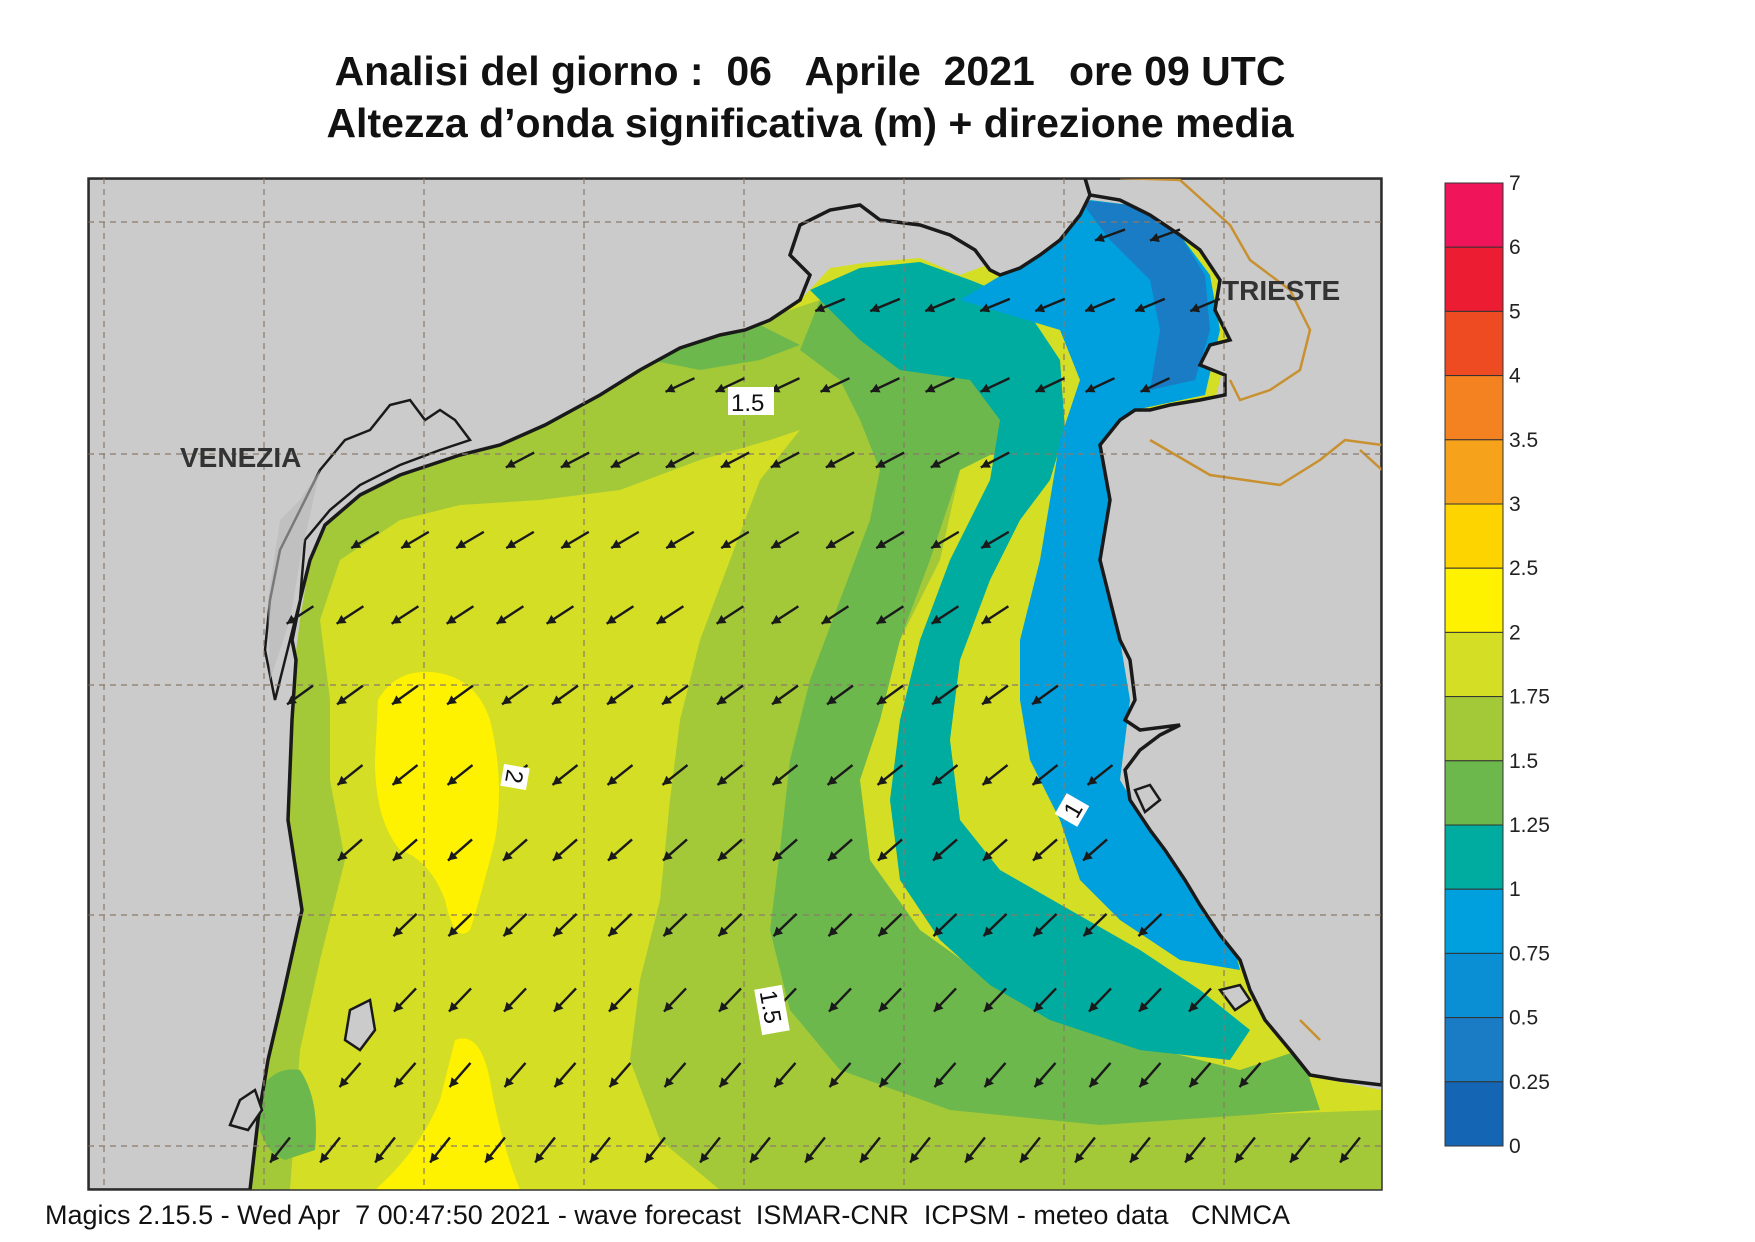  I want to click on land-highlight, so click(294, 575).